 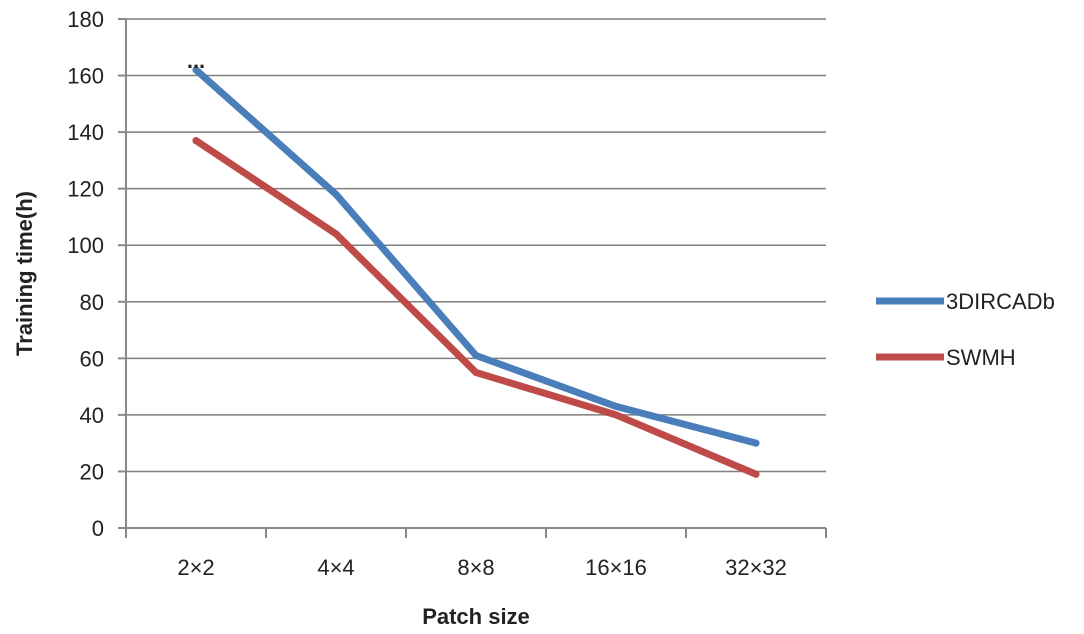 I want to click on y-tick-label: 0, so click(x=98, y=528).